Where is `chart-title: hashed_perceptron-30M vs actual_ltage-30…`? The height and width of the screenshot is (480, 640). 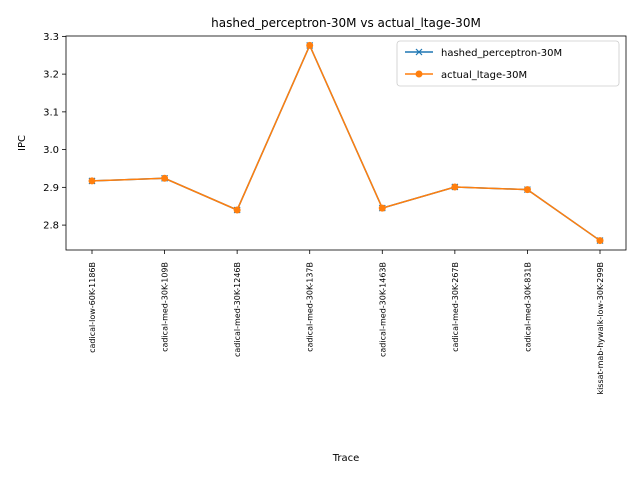 chart-title: hashed_perceptron-30M vs actual_ltage-30… is located at coordinates (346, 23).